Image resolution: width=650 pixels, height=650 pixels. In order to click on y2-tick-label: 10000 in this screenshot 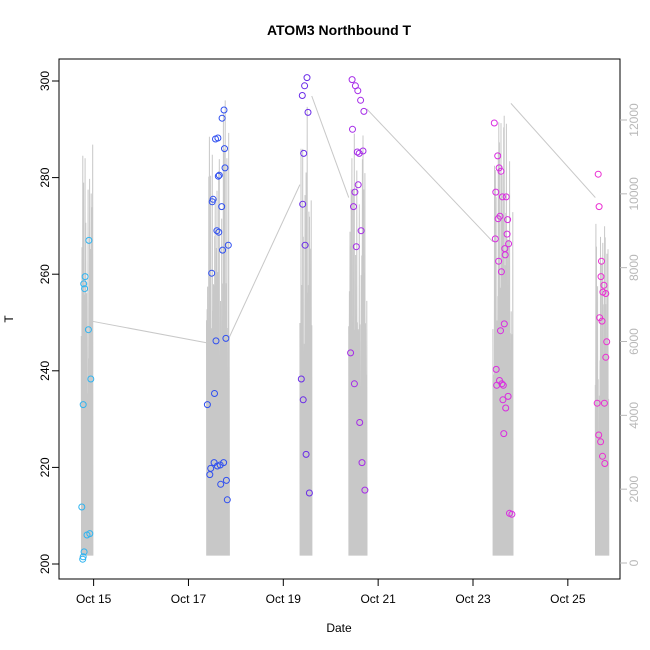, I will do `click(634, 194)`.